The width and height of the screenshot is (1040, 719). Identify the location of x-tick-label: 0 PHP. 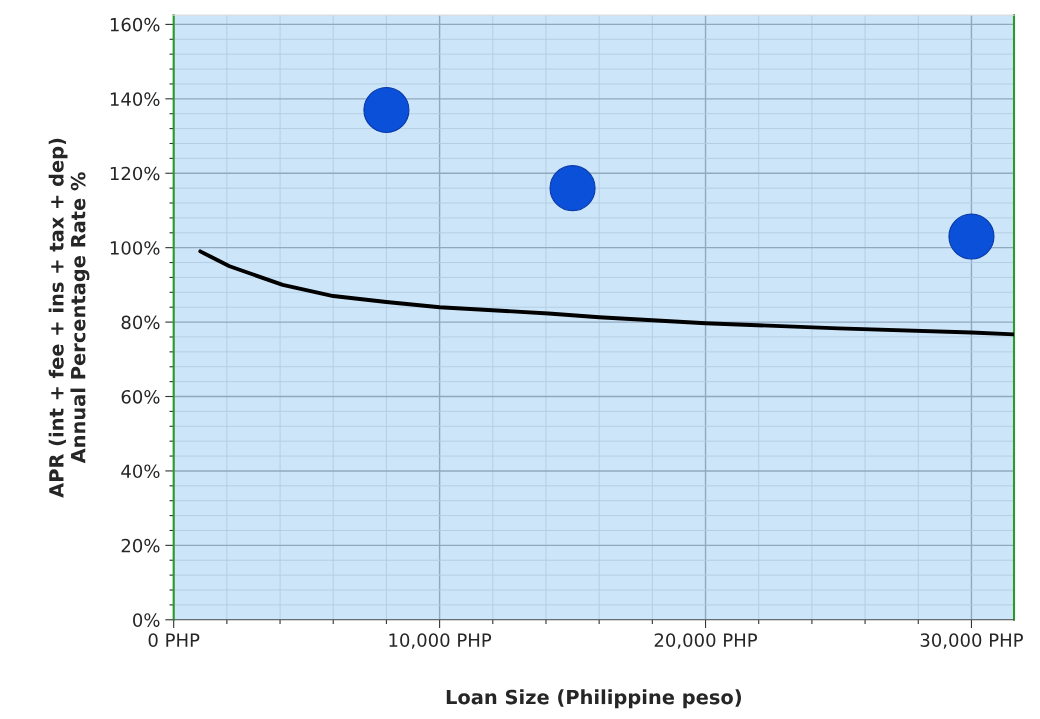
(174, 640).